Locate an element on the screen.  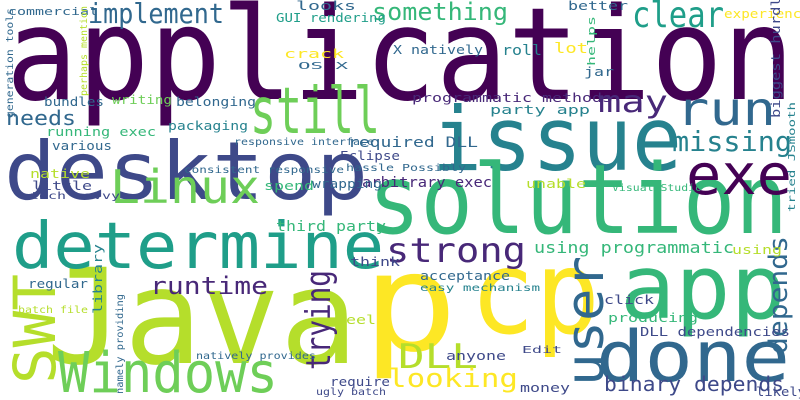
word-little: little is located at coordinates (62, 186).